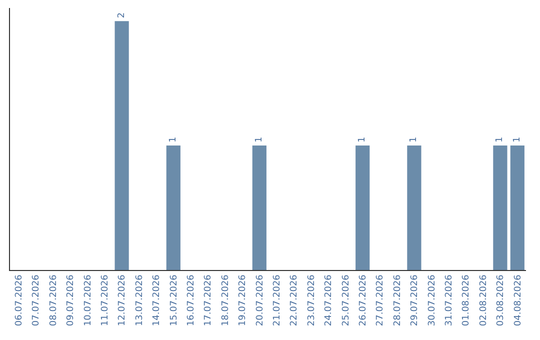 The image size is (540, 340). Describe the element at coordinates (449, 300) in the screenshot. I see `x-tick-label: 31.07.2026` at that location.